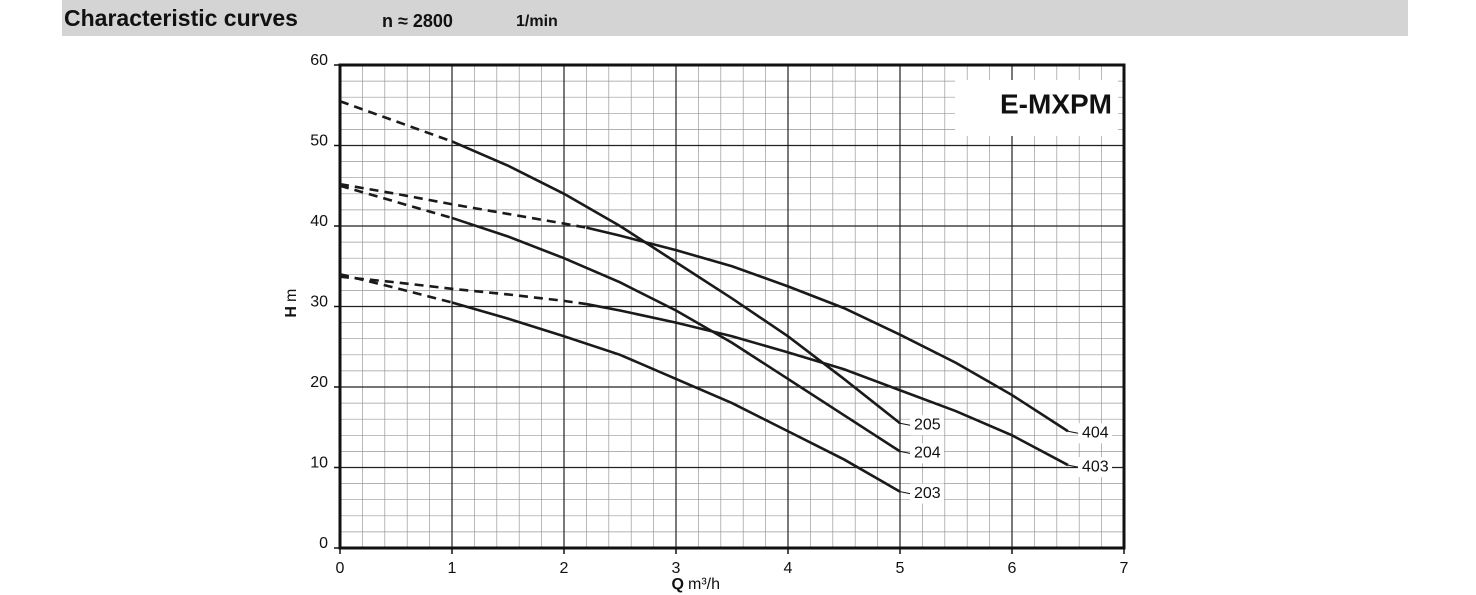  What do you see at coordinates (323, 543) in the screenshot?
I see `y-tick-label: 0` at bounding box center [323, 543].